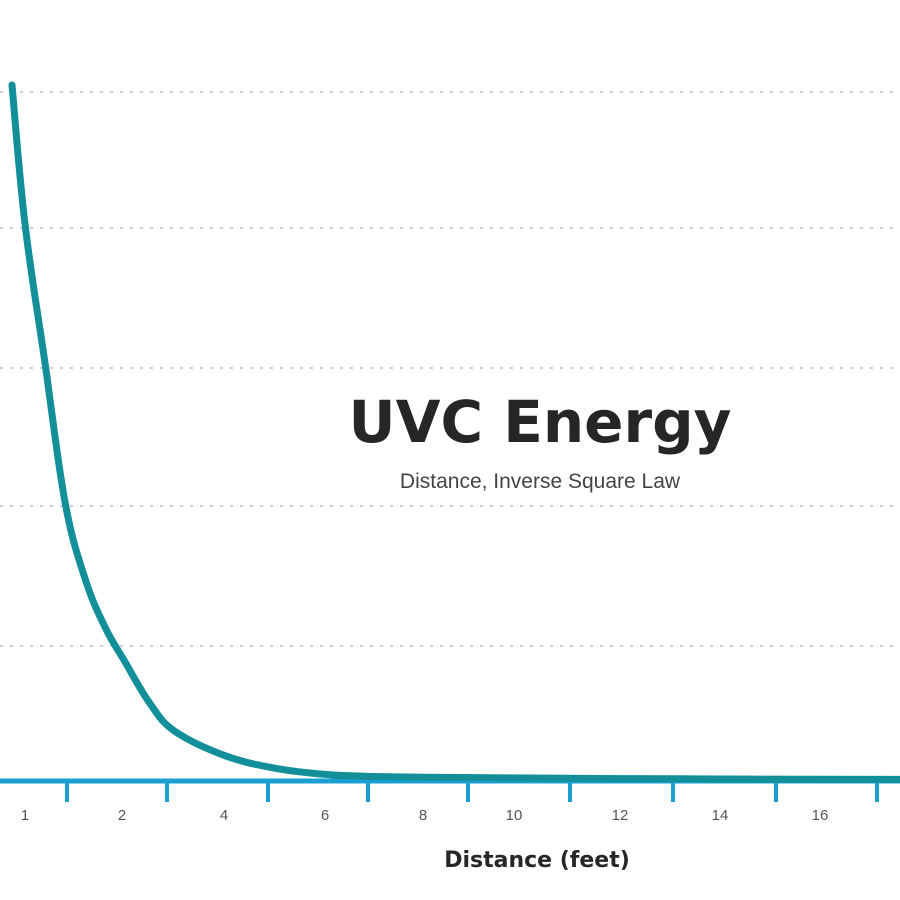  Describe the element at coordinates (325, 815) in the screenshot. I see `x-tick-label: 6` at that location.